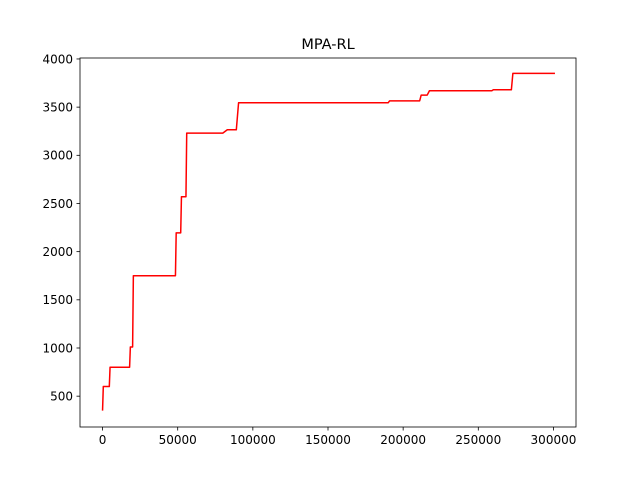  Describe the element at coordinates (253, 440) in the screenshot. I see `x-tick-label: 100000` at that location.